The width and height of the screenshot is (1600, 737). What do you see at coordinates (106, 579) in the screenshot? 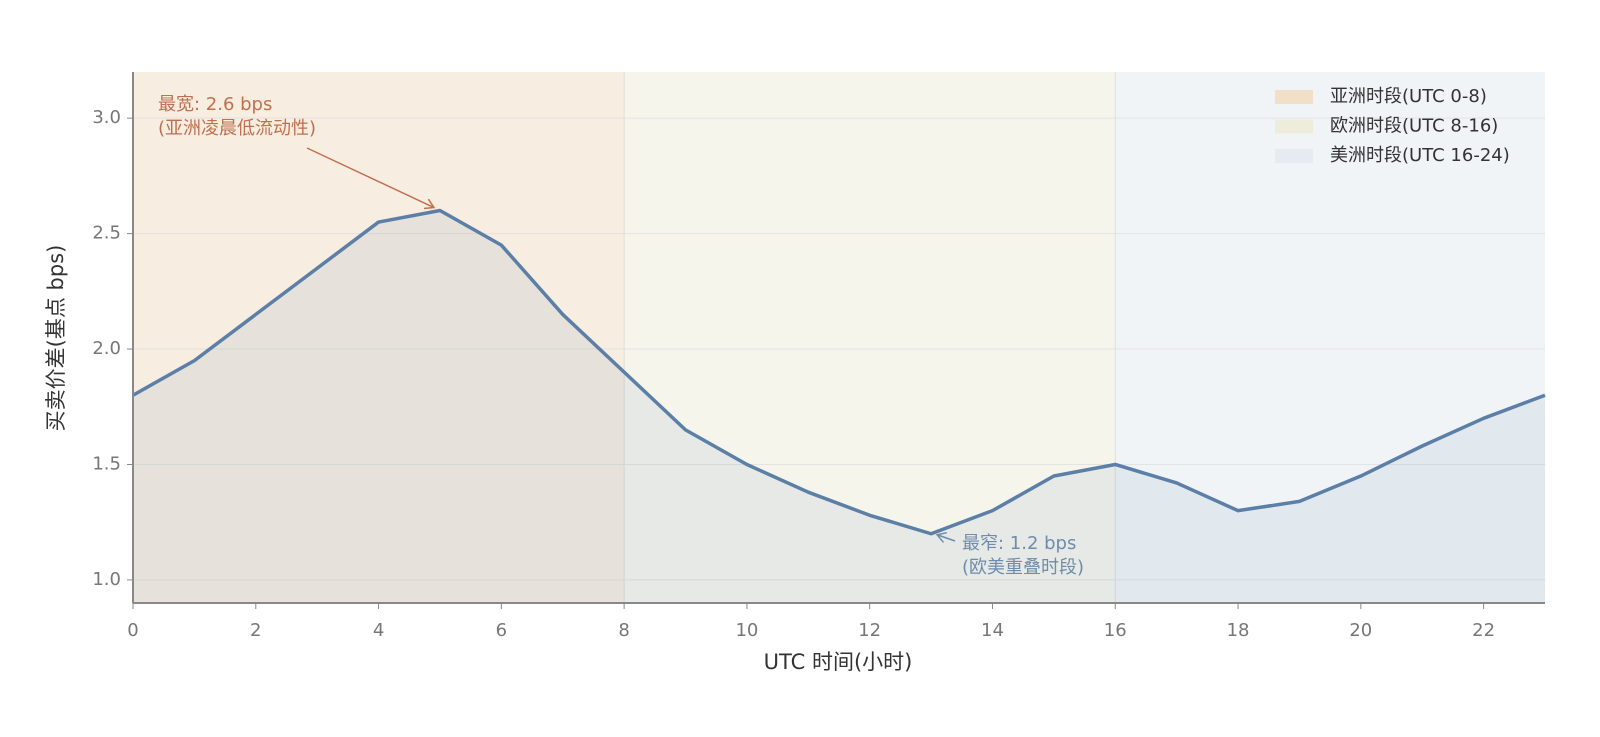
I see `y-tick-label: 1.0` at bounding box center [106, 579].